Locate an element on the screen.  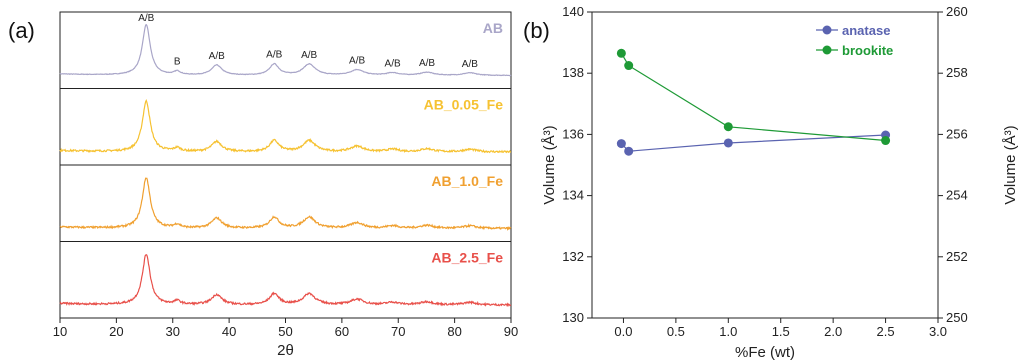
x-tick-label-a: 70 is located at coordinates (398, 331).